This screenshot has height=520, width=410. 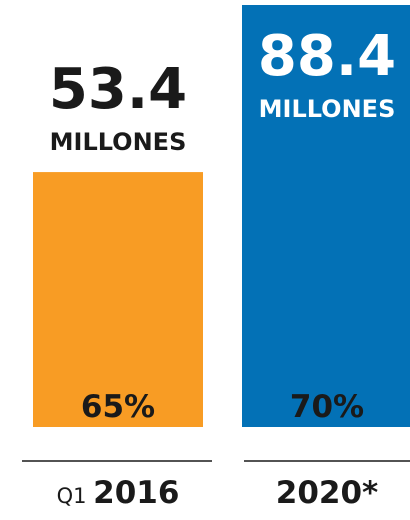 What do you see at coordinates (75, 496) in the screenshot?
I see `category-prefix-1: Q1` at bounding box center [75, 496].